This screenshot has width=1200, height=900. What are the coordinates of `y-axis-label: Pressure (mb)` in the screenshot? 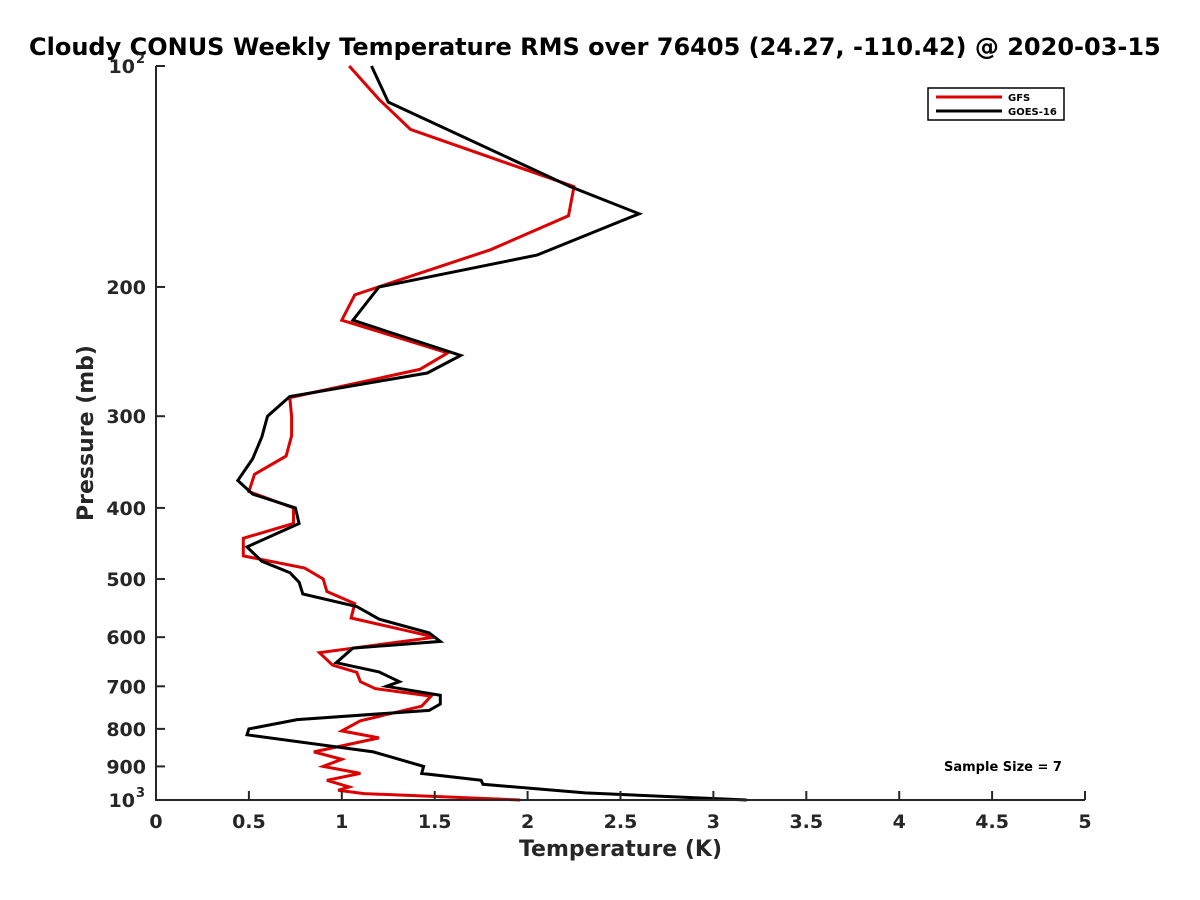 It's located at (86, 433).